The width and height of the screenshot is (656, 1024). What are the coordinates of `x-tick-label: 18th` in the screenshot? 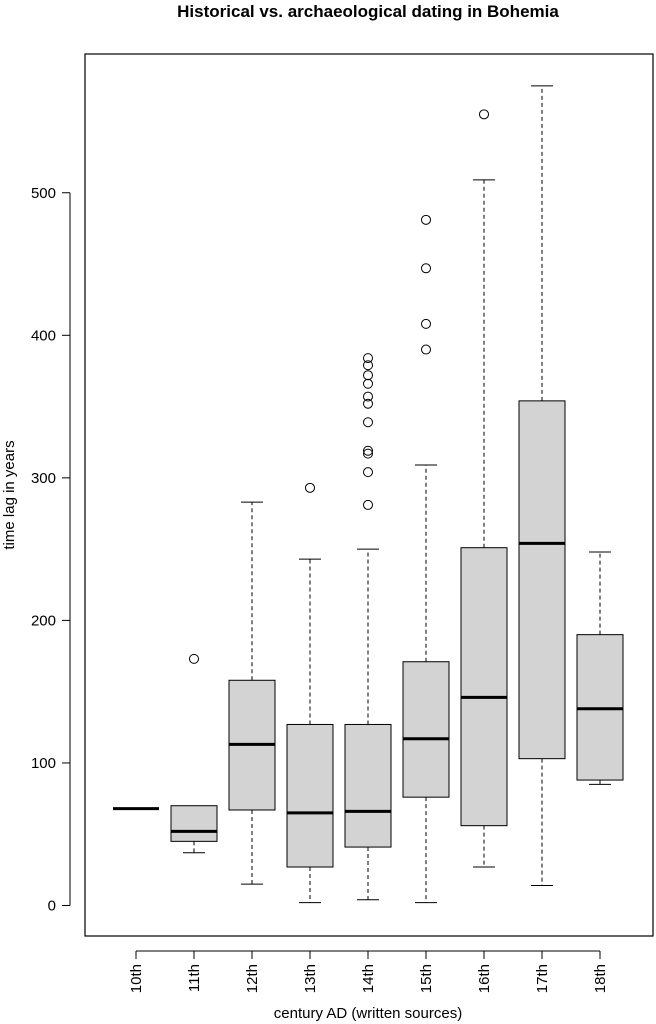 It's located at (600, 978).